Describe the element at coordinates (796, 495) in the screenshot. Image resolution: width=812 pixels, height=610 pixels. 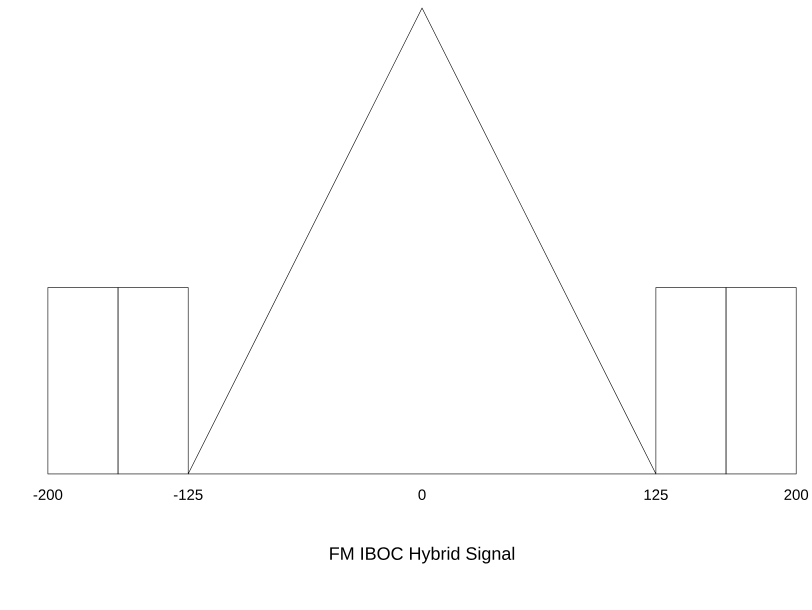
I see `x-tick-label: 200` at that location.